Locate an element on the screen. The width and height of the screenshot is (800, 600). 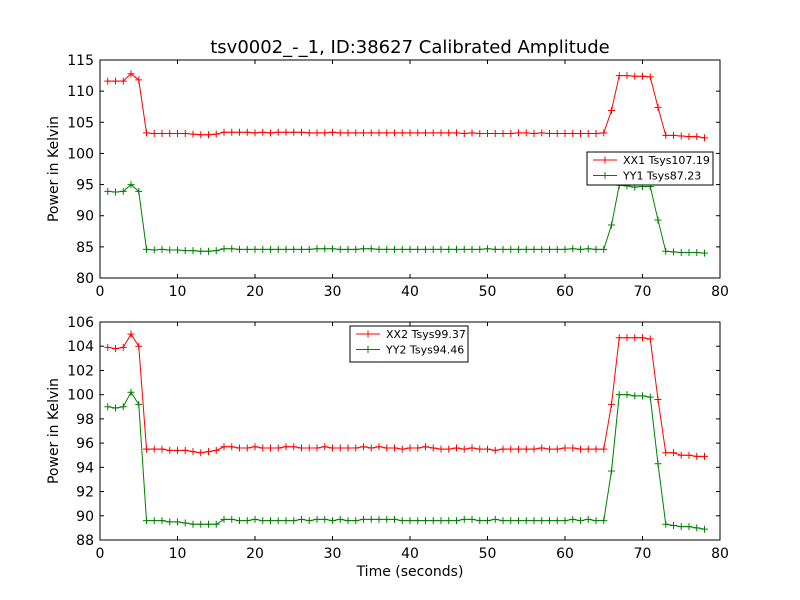
legend-swatch-marker is located at coordinates (368, 349).